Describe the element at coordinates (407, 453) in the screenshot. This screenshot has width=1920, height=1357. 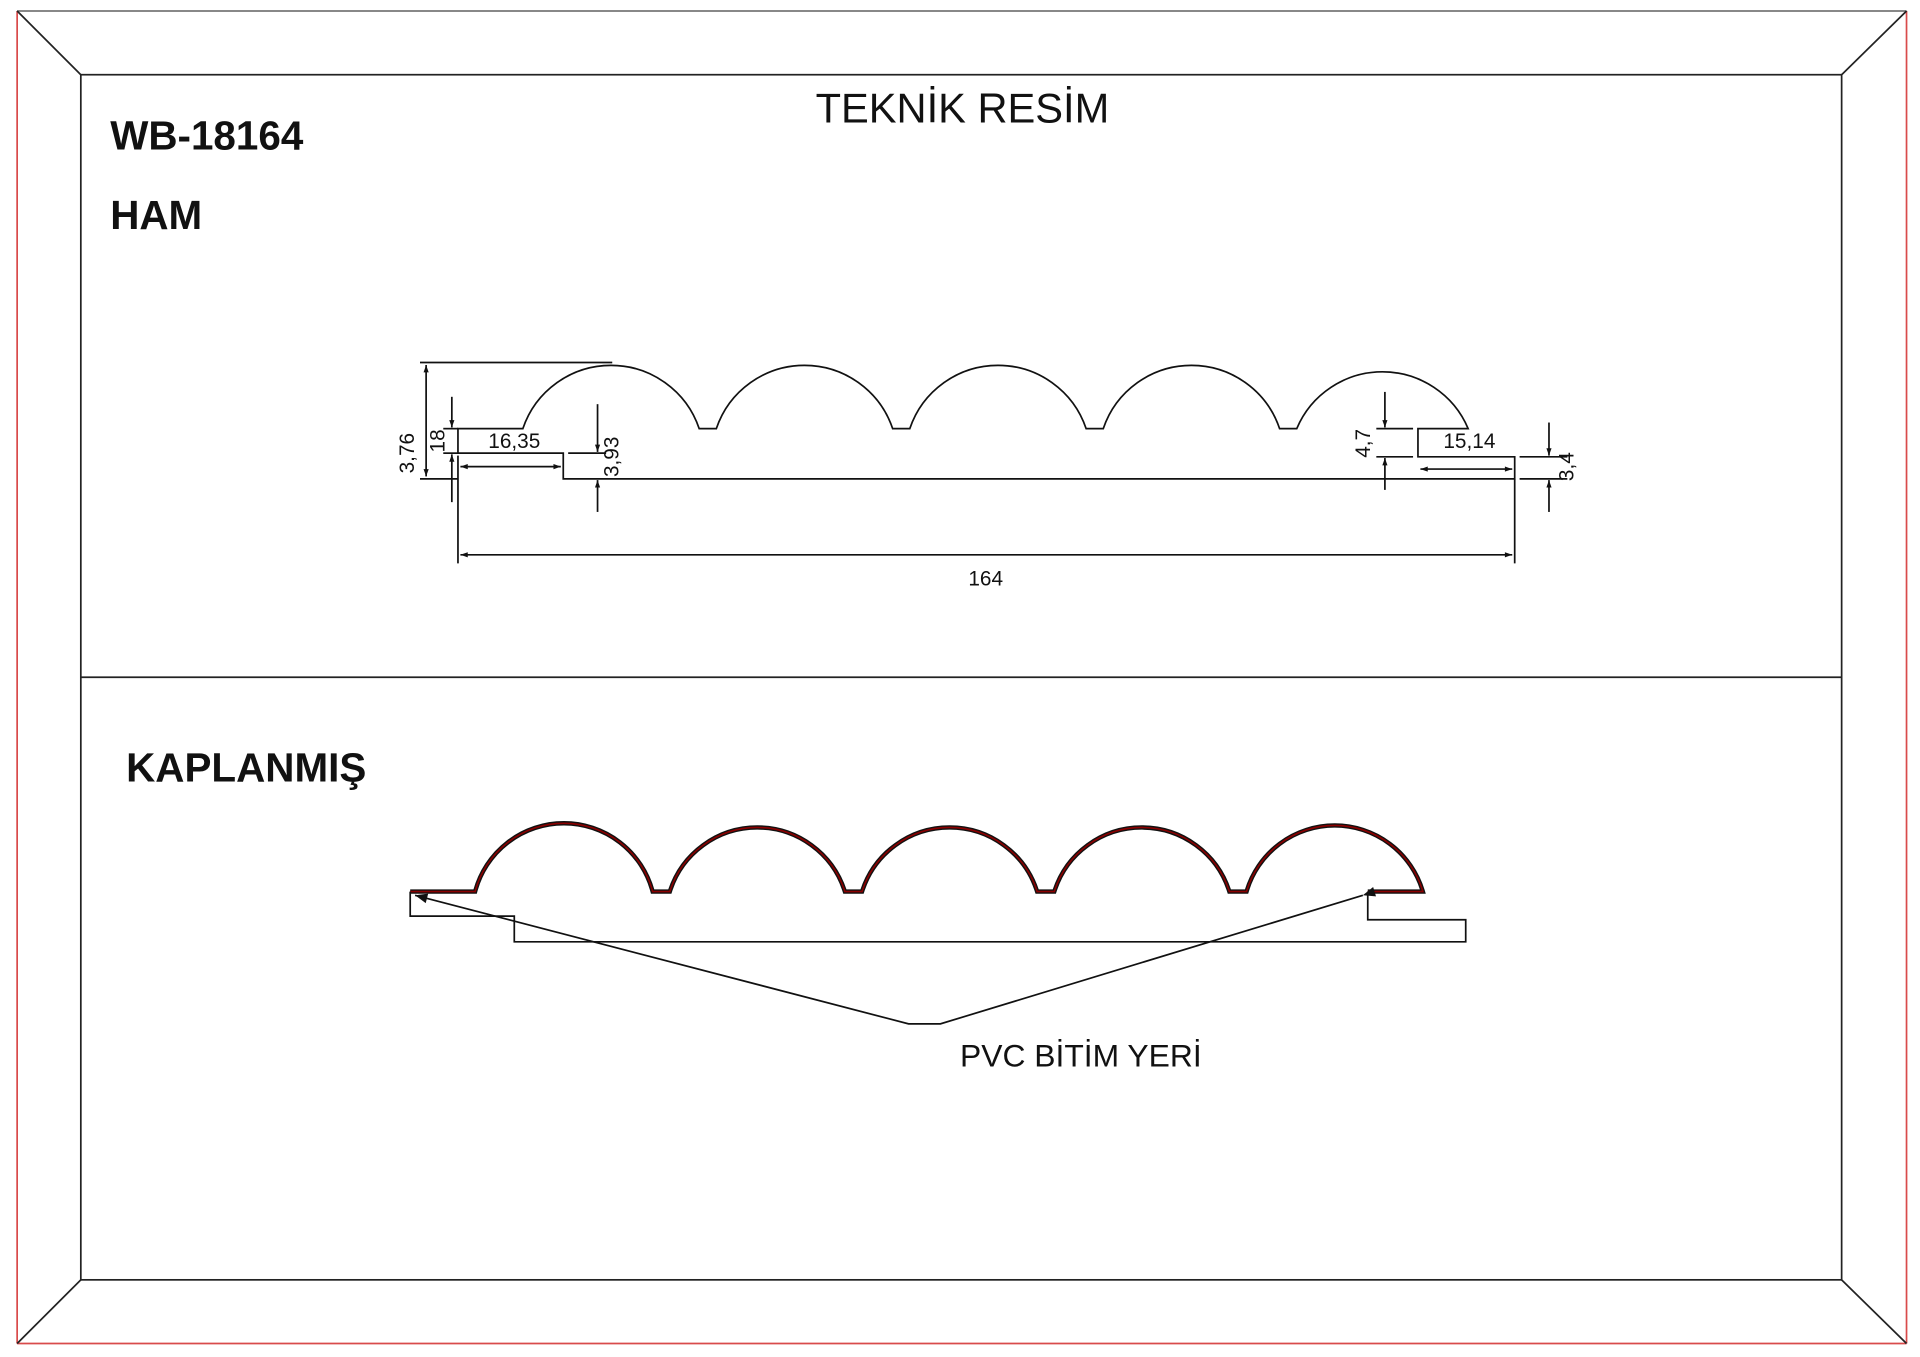
I see `dim-total-height: 3,76` at that location.